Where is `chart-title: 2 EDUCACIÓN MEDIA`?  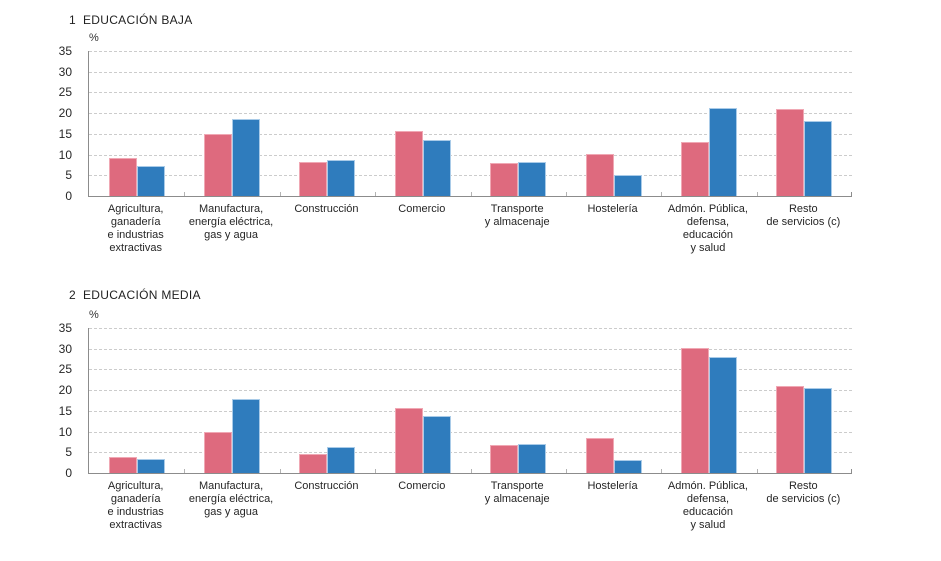 chart-title: 2 EDUCACIÓN MEDIA is located at coordinates (135, 295).